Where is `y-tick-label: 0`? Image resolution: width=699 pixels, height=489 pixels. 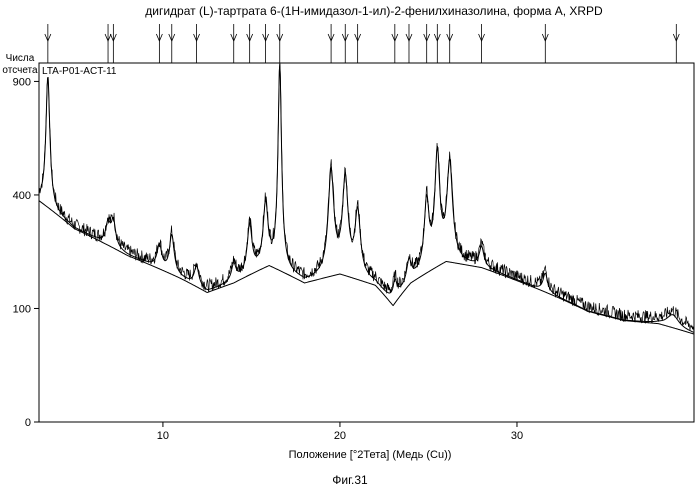
y-tick-label: 0 is located at coordinates (28, 423).